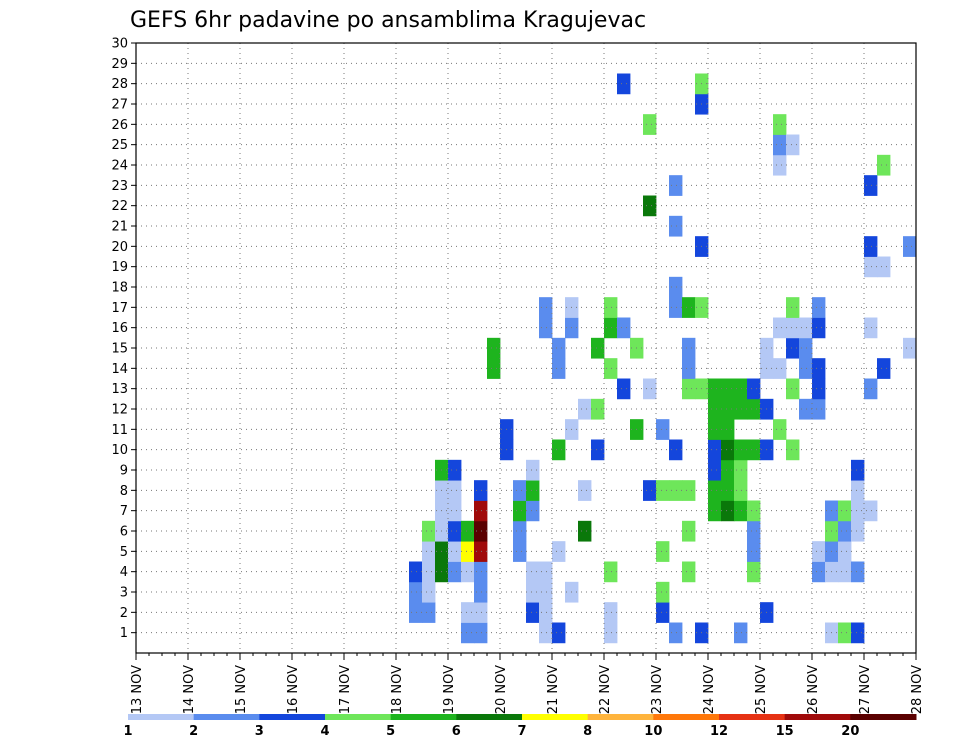 Image resolution: width=960 pixels, height=742 pixels. I want to click on y-tick-label: 27, so click(119, 105).